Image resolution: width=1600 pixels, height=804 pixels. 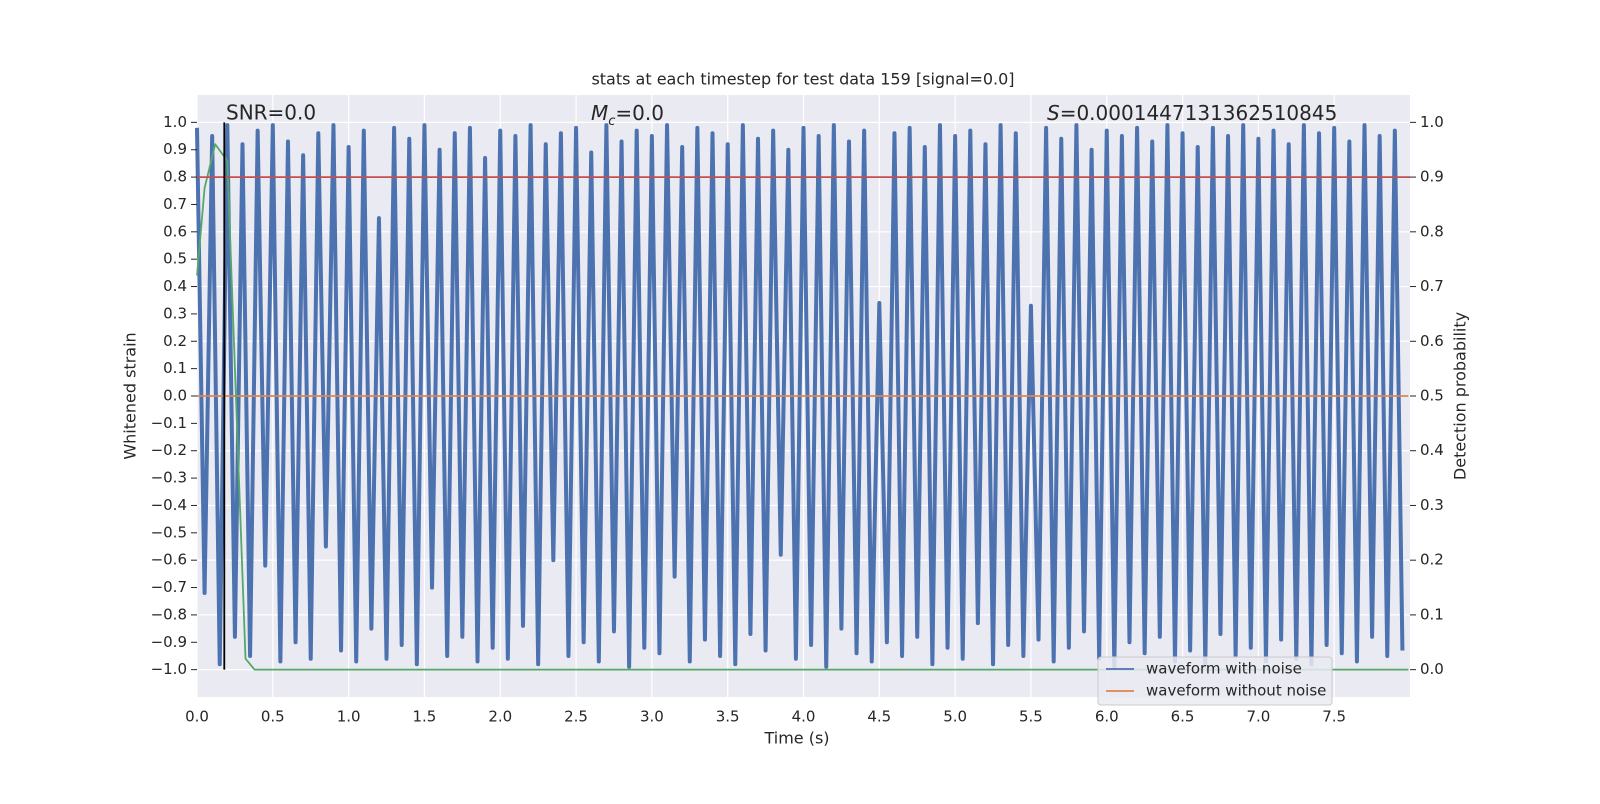 What do you see at coordinates (1432, 669) in the screenshot?
I see `y2-tick-label: 0.0` at bounding box center [1432, 669].